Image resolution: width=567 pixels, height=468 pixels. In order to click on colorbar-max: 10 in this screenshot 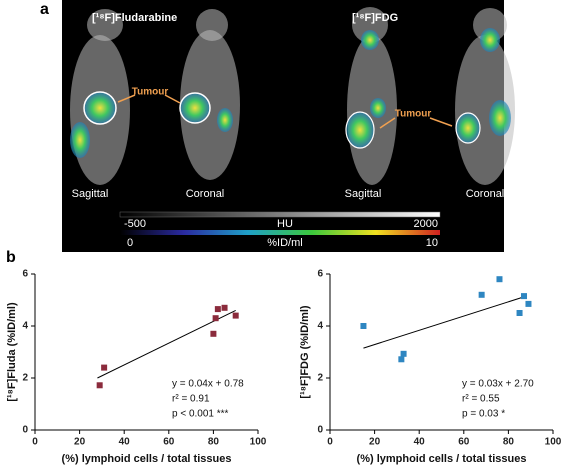, I will do `click(432, 243)`.